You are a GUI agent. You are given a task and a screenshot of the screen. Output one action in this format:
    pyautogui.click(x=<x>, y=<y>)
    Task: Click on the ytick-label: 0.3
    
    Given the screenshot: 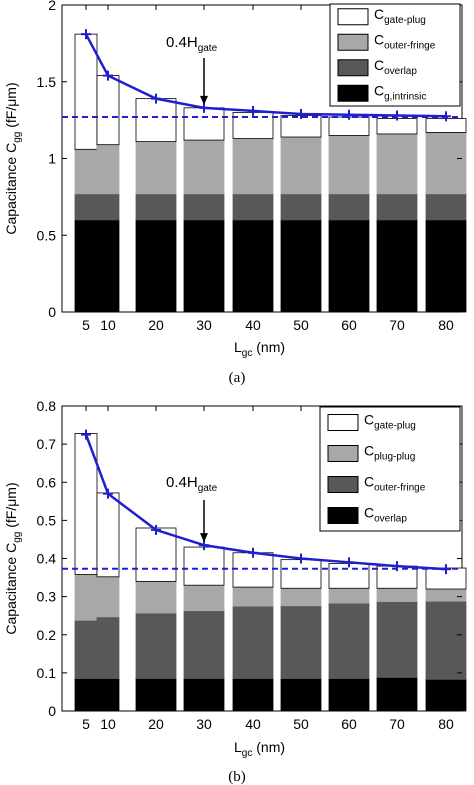 What is the action you would take?
    pyautogui.click(x=47, y=597)
    